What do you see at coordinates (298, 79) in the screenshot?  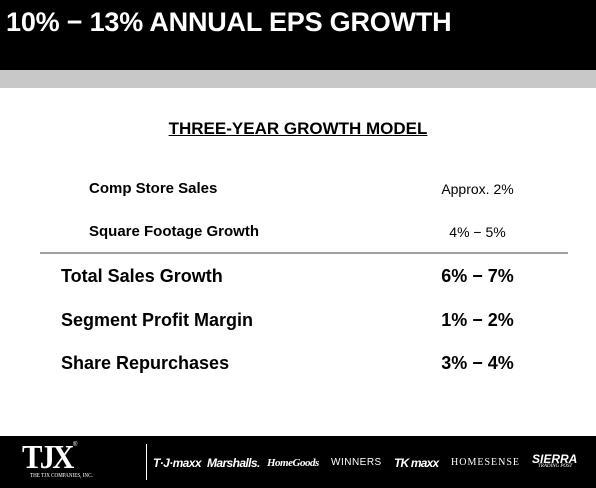 I see `header-band` at bounding box center [298, 79].